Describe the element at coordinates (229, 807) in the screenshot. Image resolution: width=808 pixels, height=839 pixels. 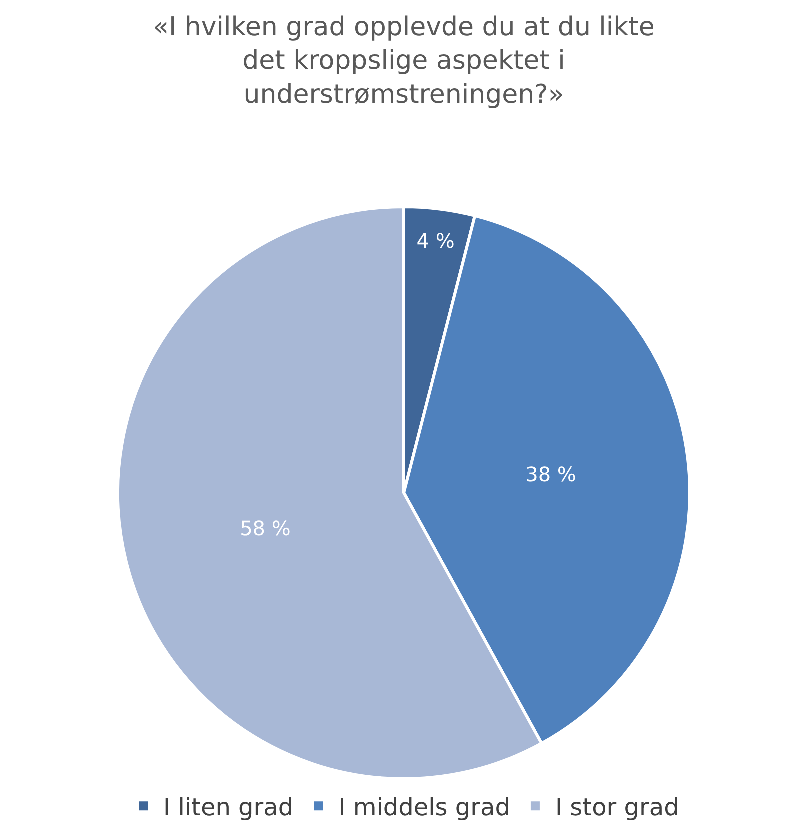
I see `legend-label: I liten grad` at that location.